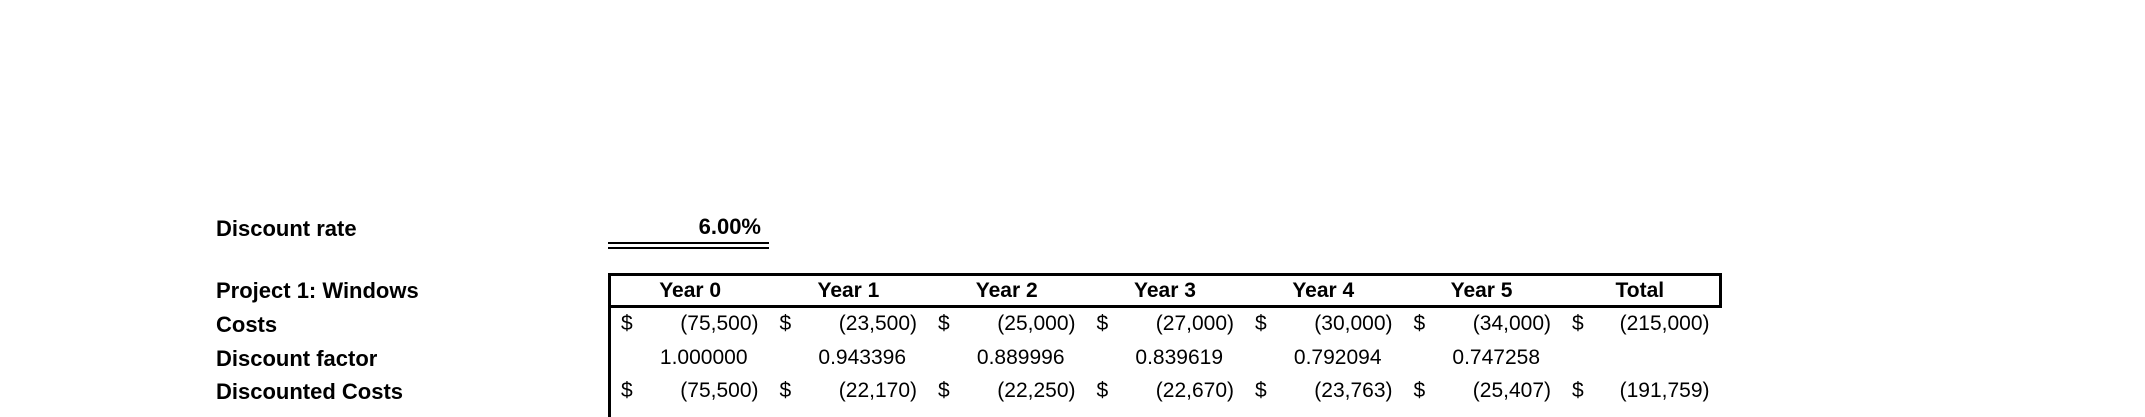 The image size is (2145, 417). Describe the element at coordinates (317, 290) in the screenshot. I see `table-title: Project 1: Windows` at that location.